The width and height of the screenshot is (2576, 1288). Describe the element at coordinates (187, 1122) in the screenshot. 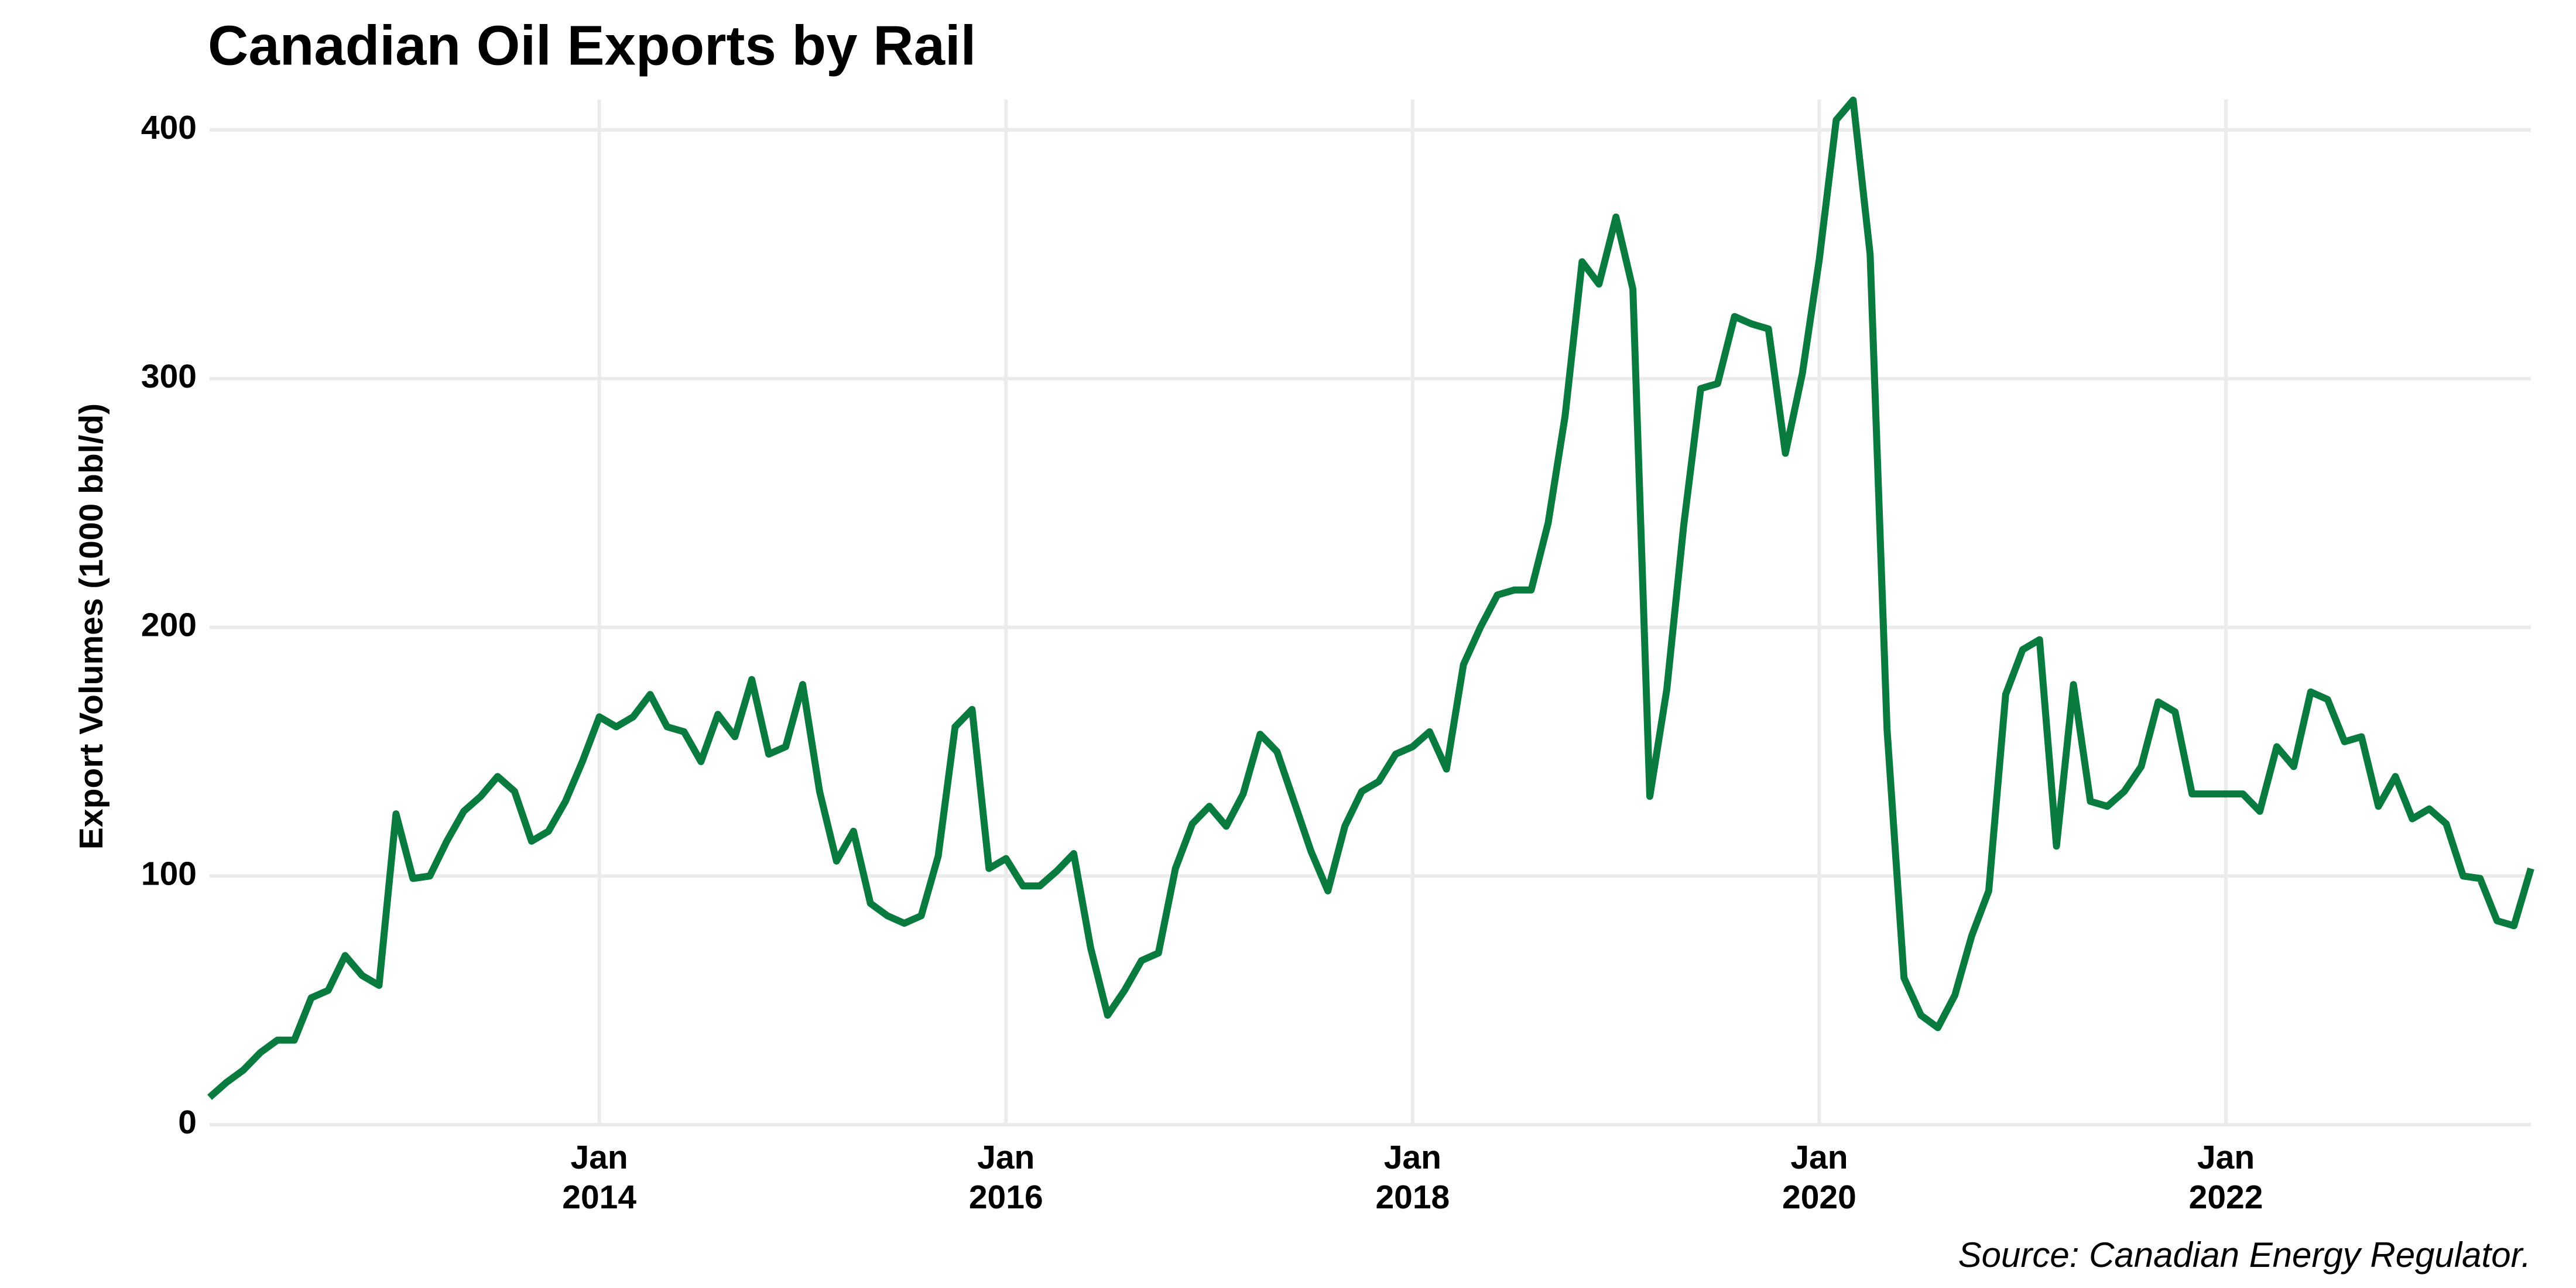

I see `y-tick-label: 0` at that location.